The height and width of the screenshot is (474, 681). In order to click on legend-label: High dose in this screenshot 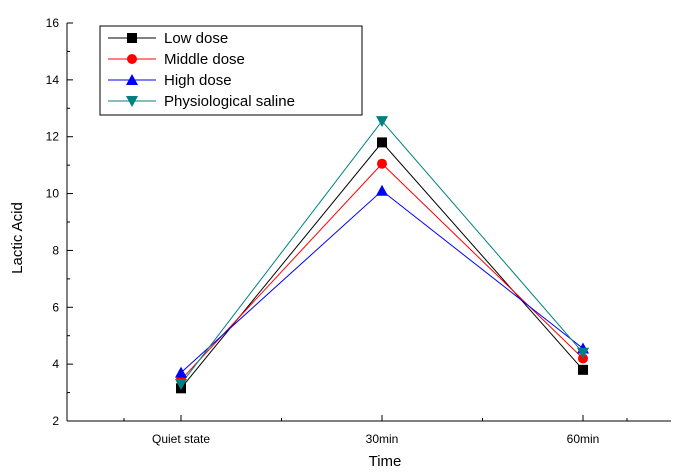, I will do `click(198, 80)`.